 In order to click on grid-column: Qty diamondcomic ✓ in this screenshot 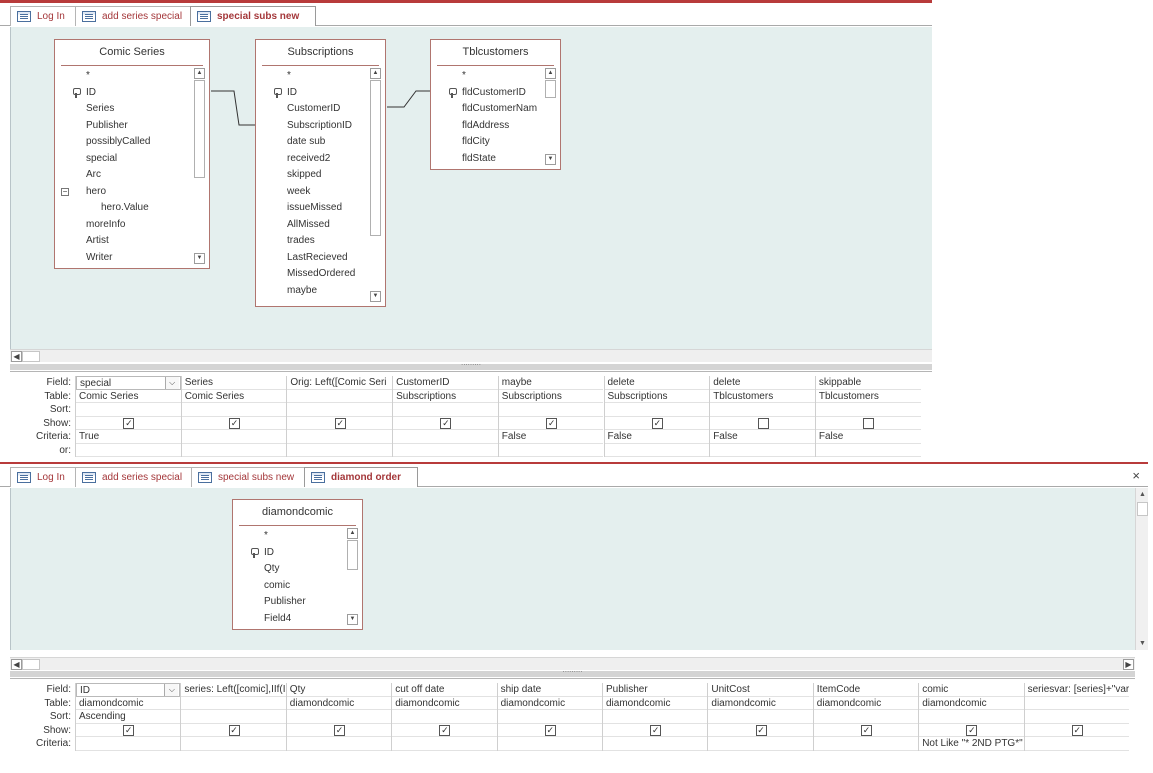, I will do `click(338, 717)`.